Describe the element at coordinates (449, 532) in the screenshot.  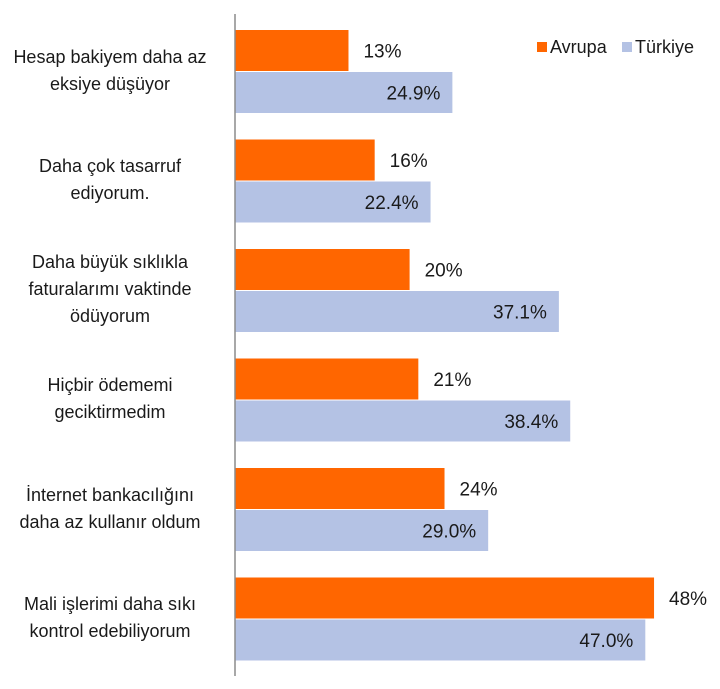
I see `data-label-türkiye: 29.0%` at that location.